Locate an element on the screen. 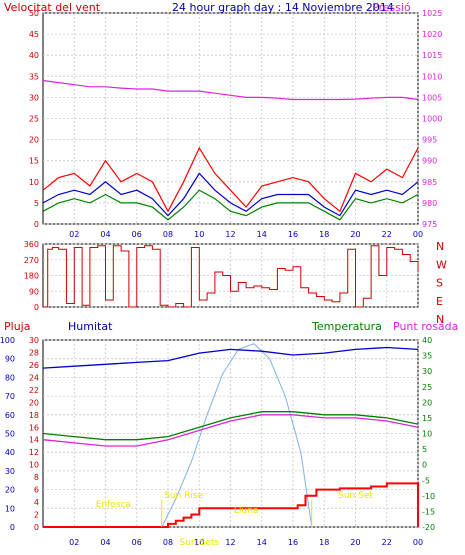 This screenshot has height=555, width=465. temperature-y-tick-label: -15 is located at coordinates (428, 511).